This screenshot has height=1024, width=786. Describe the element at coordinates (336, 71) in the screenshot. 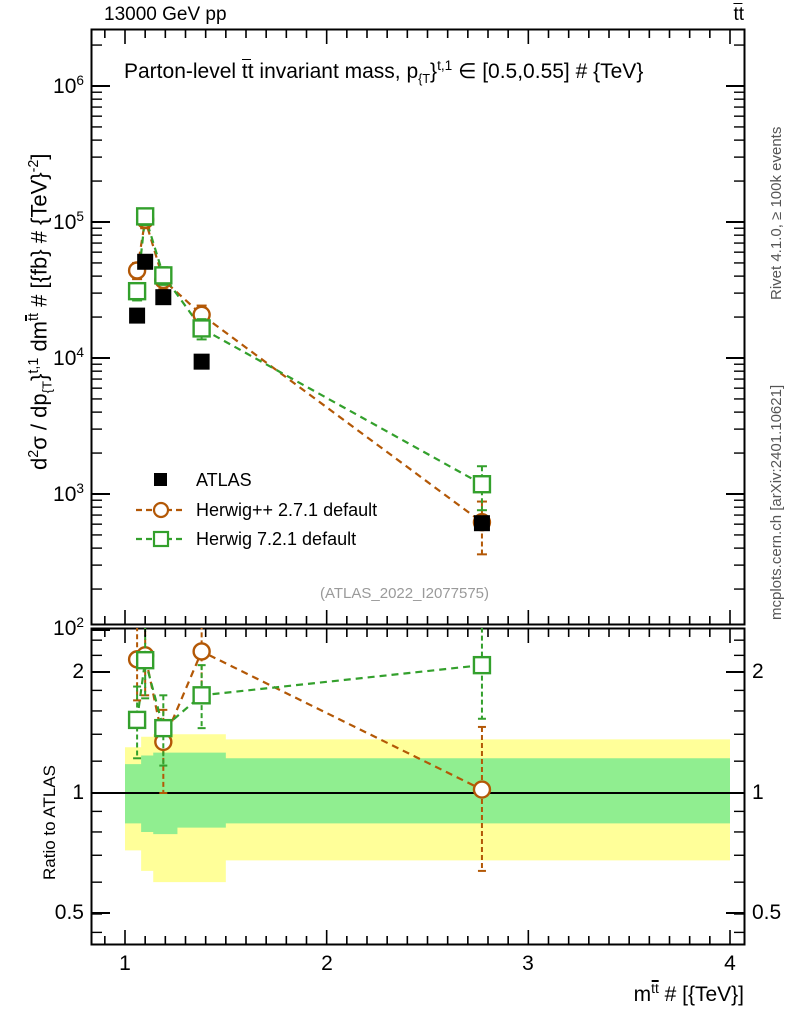

I see `title-mid: invariant mass, p` at that location.